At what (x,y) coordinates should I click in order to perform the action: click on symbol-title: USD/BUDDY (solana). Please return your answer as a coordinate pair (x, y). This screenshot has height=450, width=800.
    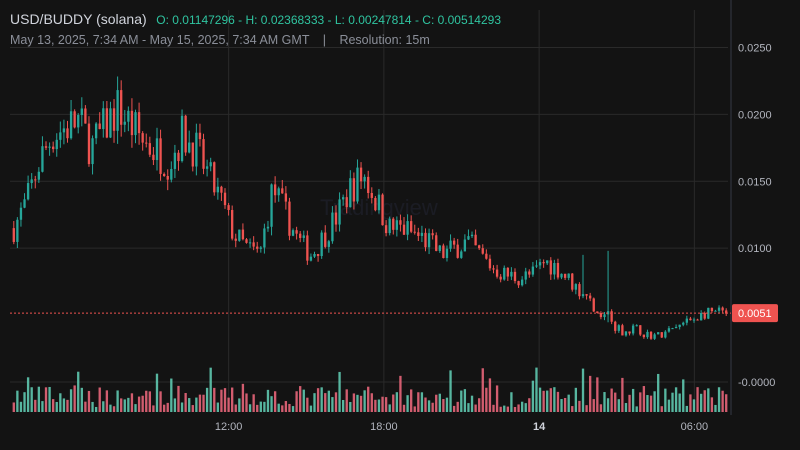
    Looking at the image, I should click on (78, 19).